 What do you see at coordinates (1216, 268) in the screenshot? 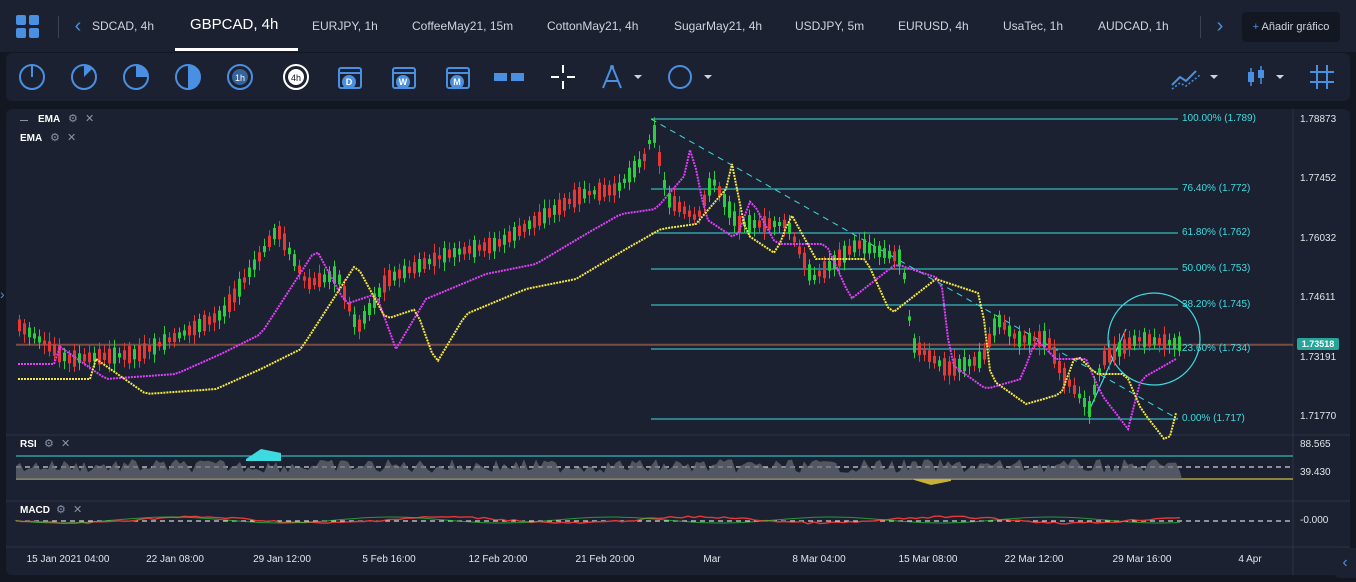
I see `fib-level-label: 50.00% (1.753)` at bounding box center [1216, 268].